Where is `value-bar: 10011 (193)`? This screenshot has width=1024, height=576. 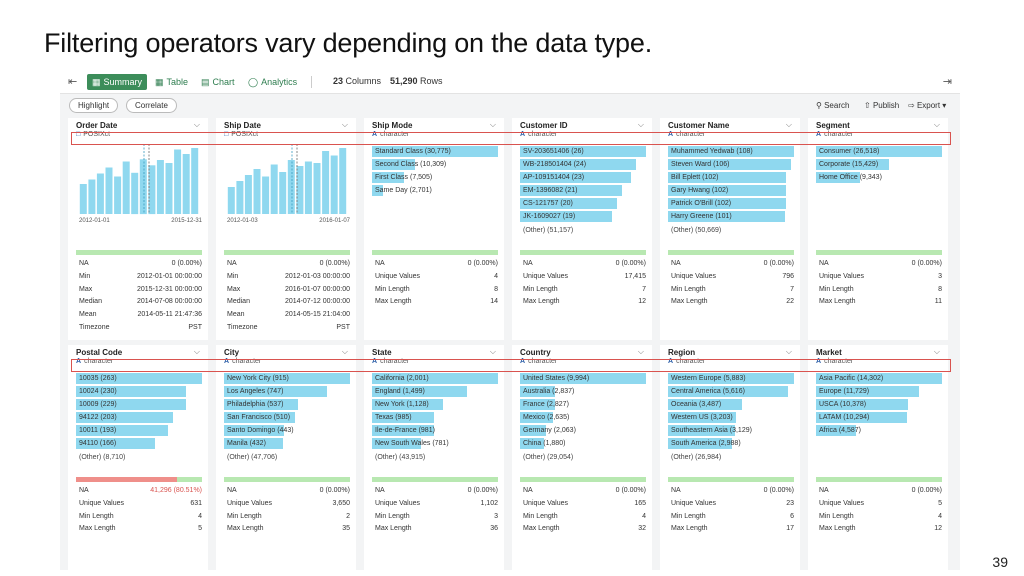 value-bar: 10011 (193) is located at coordinates (139, 431).